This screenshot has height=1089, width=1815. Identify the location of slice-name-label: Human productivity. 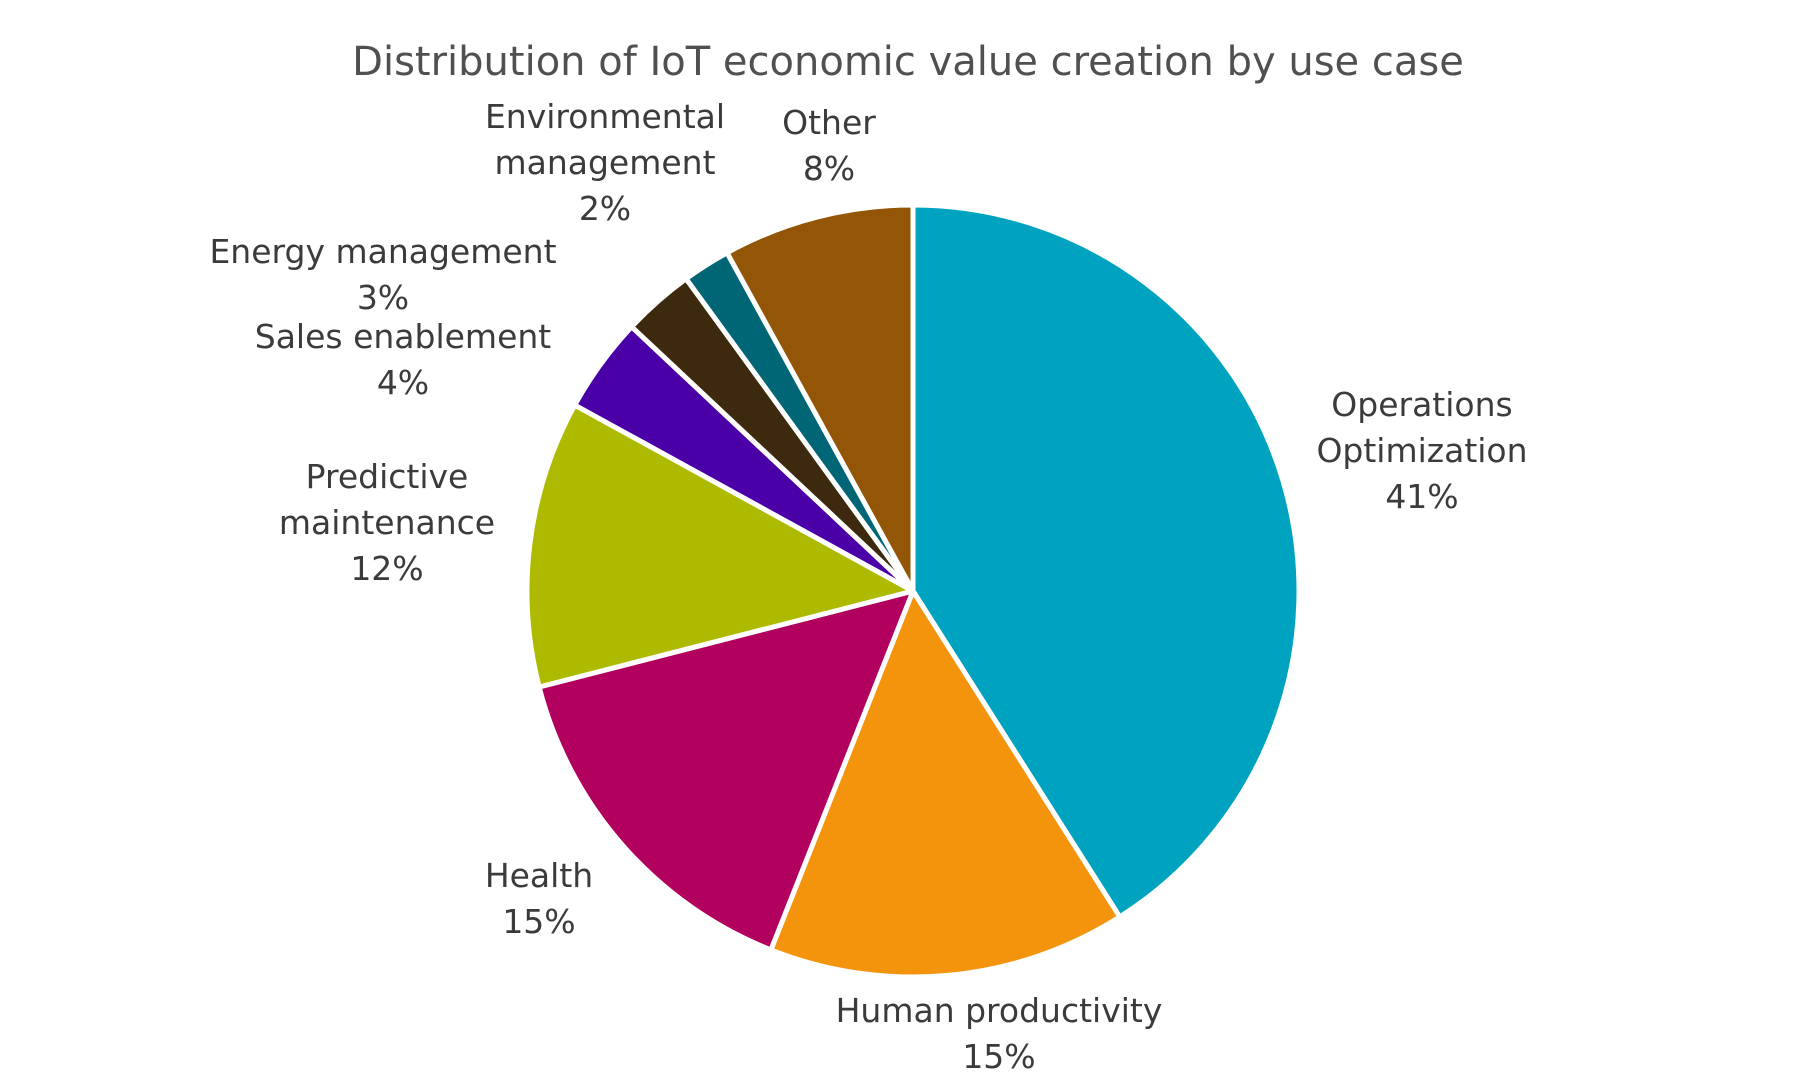
(999, 1010).